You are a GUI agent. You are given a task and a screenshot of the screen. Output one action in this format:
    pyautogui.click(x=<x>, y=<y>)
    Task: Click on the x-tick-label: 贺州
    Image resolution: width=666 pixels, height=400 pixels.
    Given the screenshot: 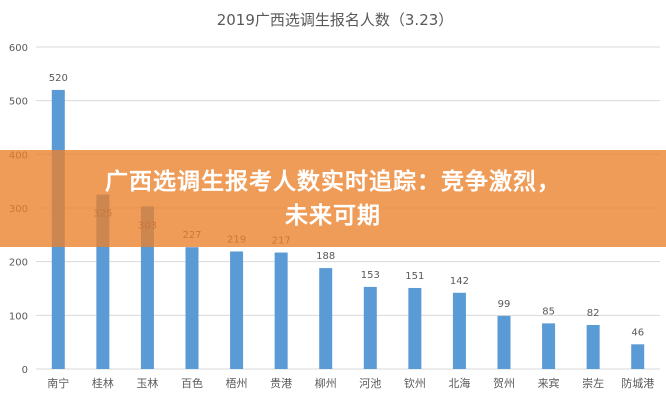 What is the action you would take?
    pyautogui.click(x=504, y=383)
    